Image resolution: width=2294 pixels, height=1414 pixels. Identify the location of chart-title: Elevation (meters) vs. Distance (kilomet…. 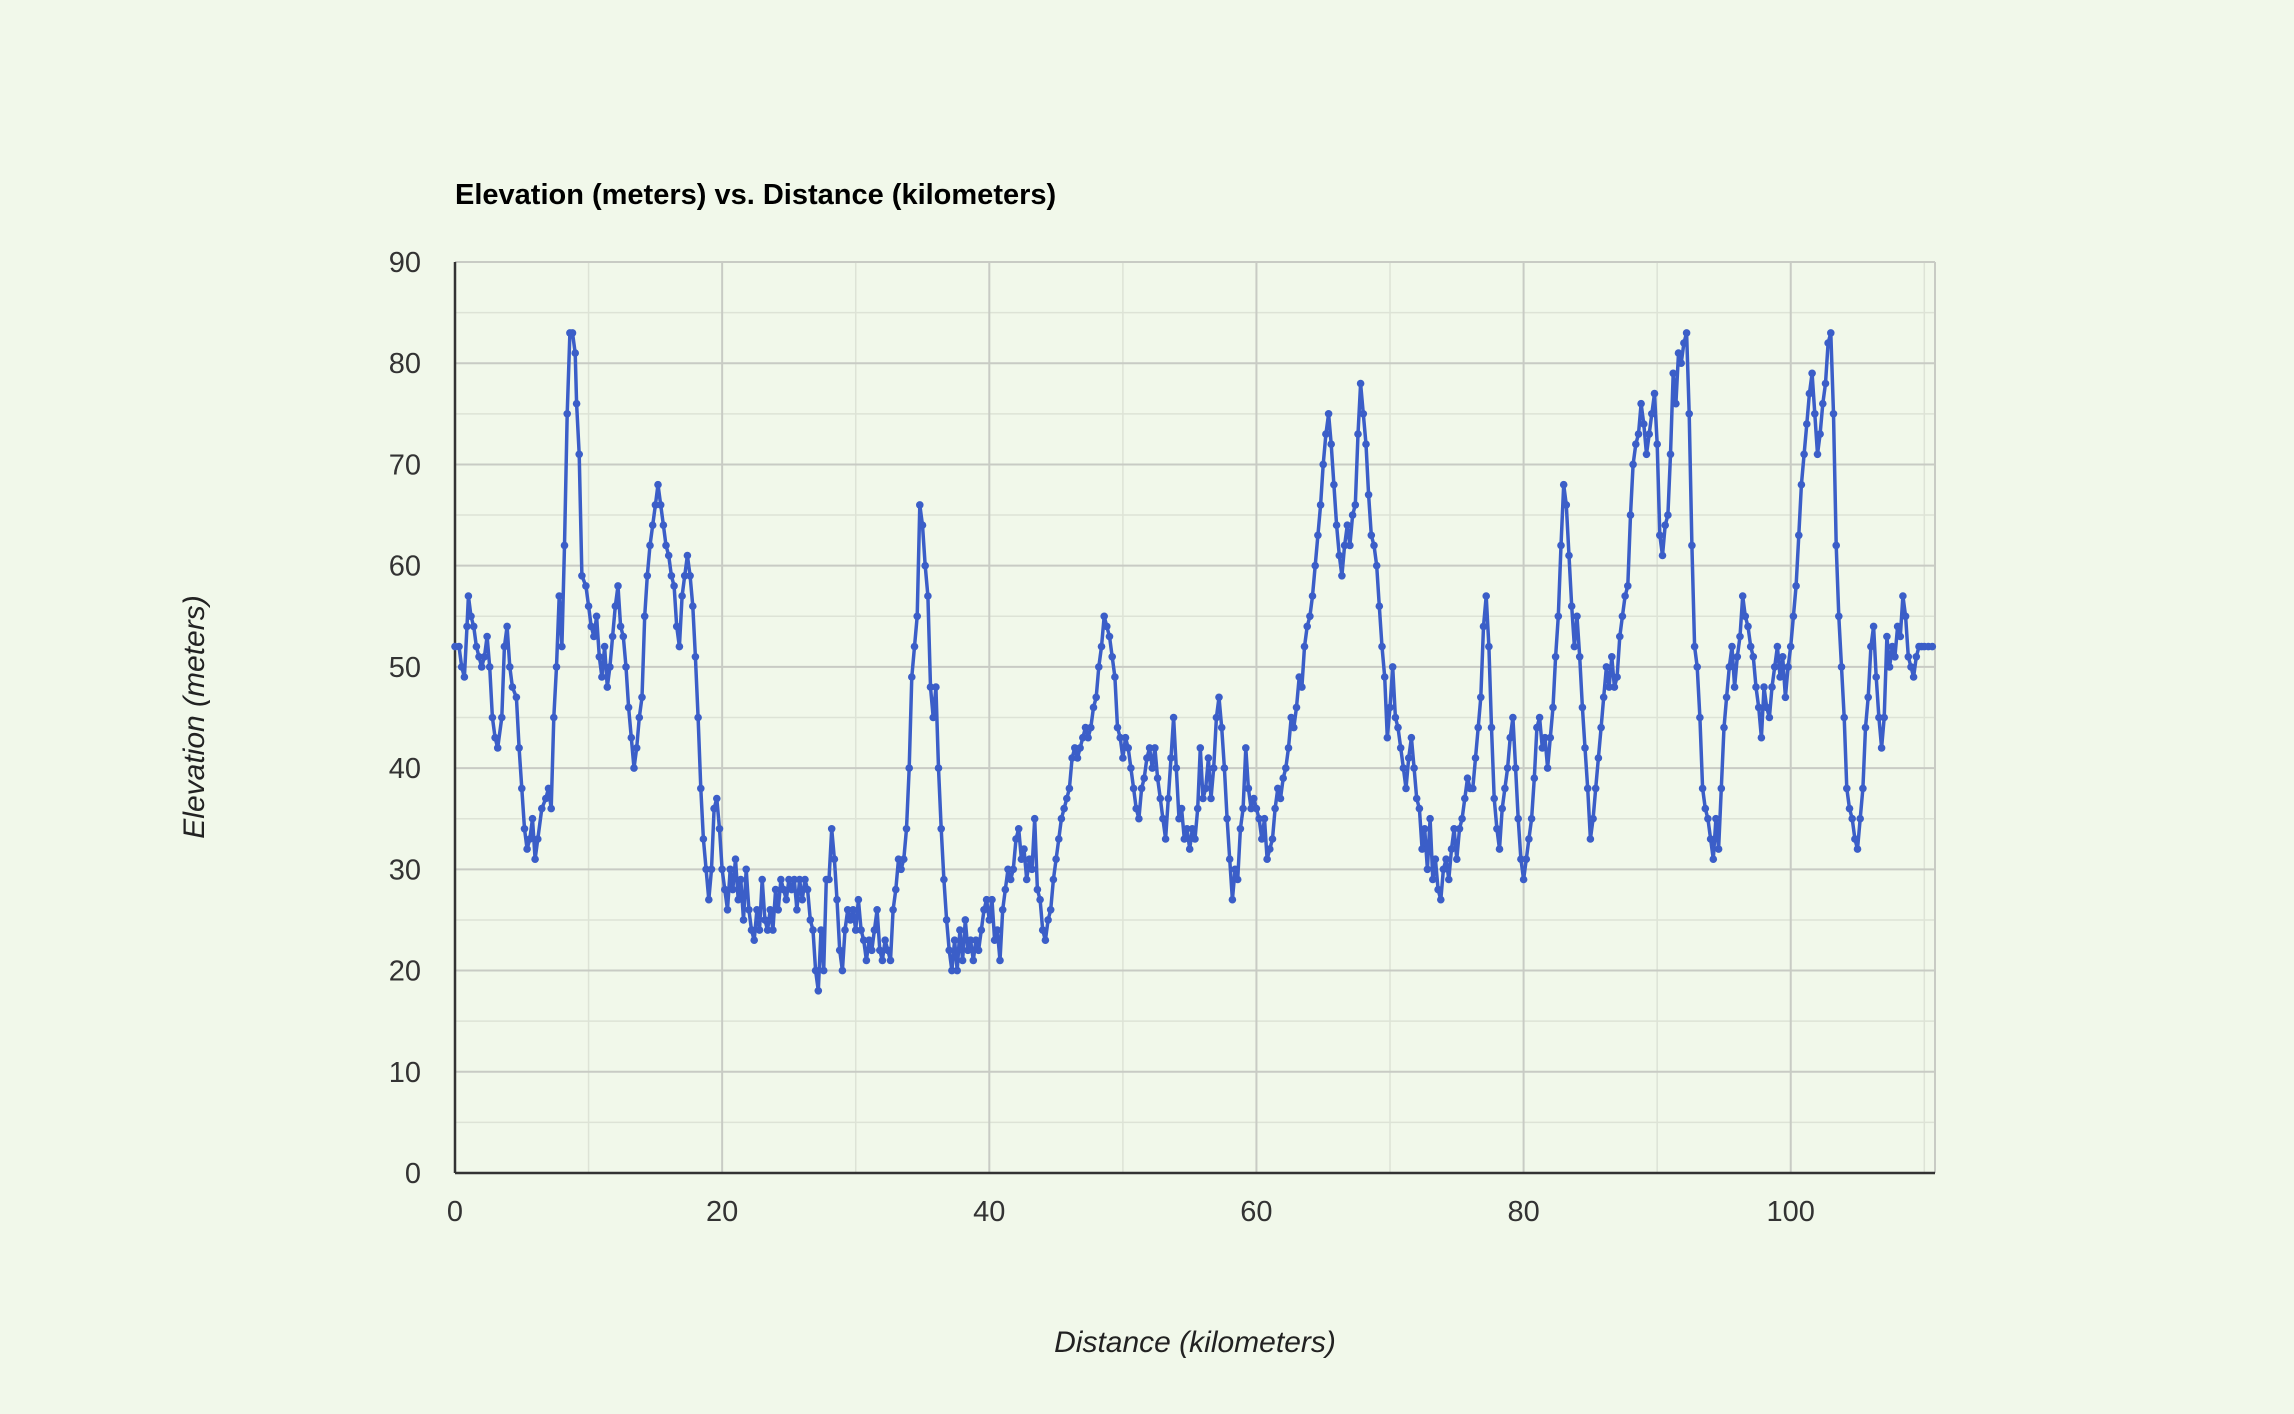
(755, 195).